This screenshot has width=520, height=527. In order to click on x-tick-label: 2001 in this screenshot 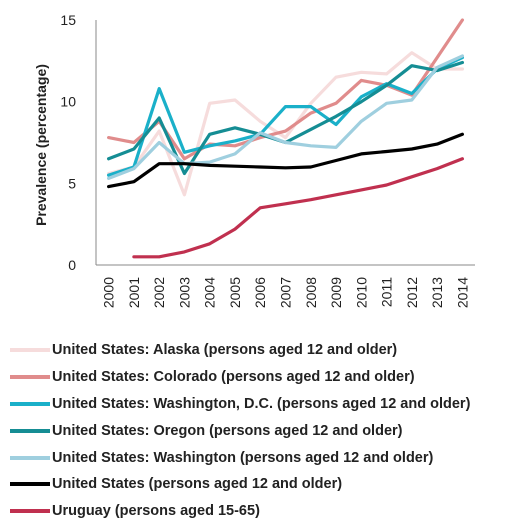, I will do `click(134, 292)`.